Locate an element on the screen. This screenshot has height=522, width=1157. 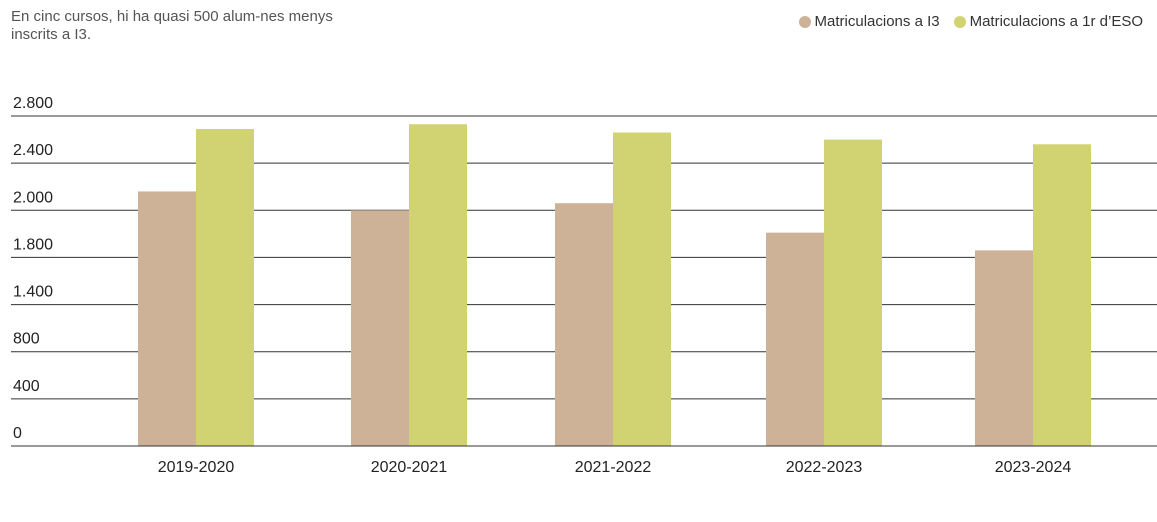
y-tick-label: 2.800 is located at coordinates (33, 103).